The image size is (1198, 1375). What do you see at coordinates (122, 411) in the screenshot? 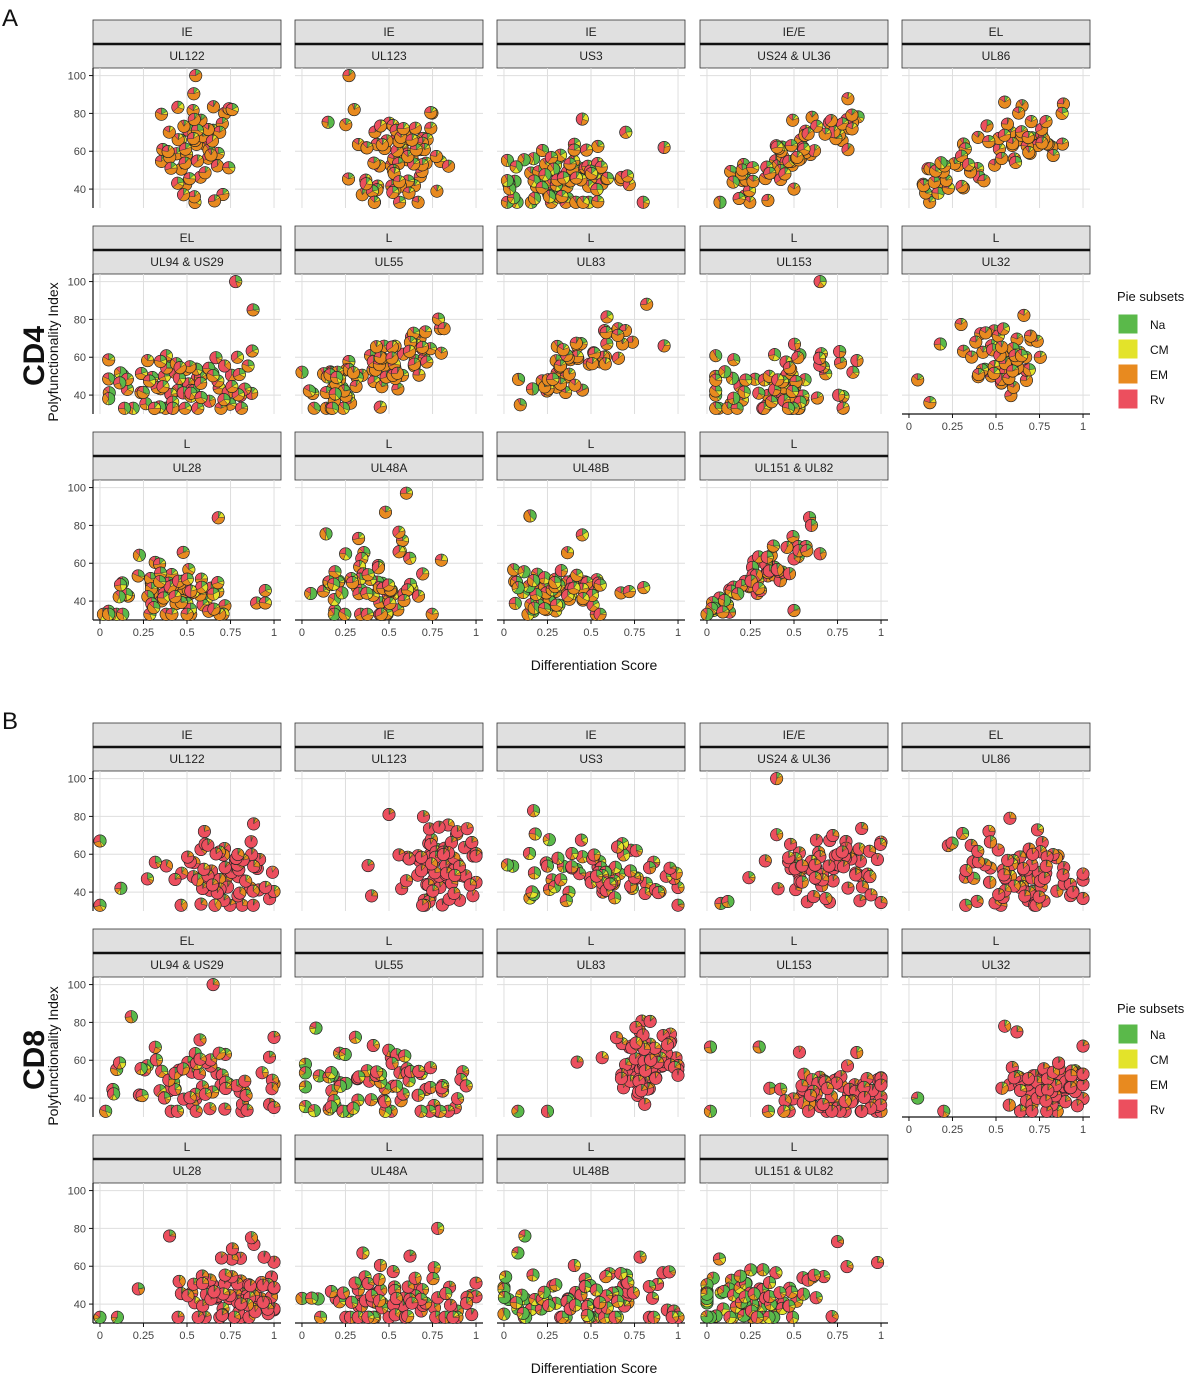
I see `pie-slice-em` at bounding box center [122, 411].